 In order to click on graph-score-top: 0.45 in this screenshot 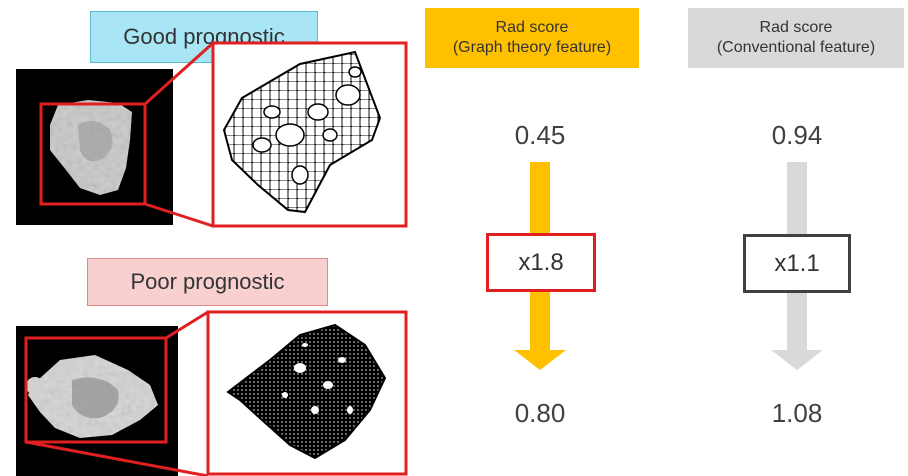, I will do `click(540, 135)`.